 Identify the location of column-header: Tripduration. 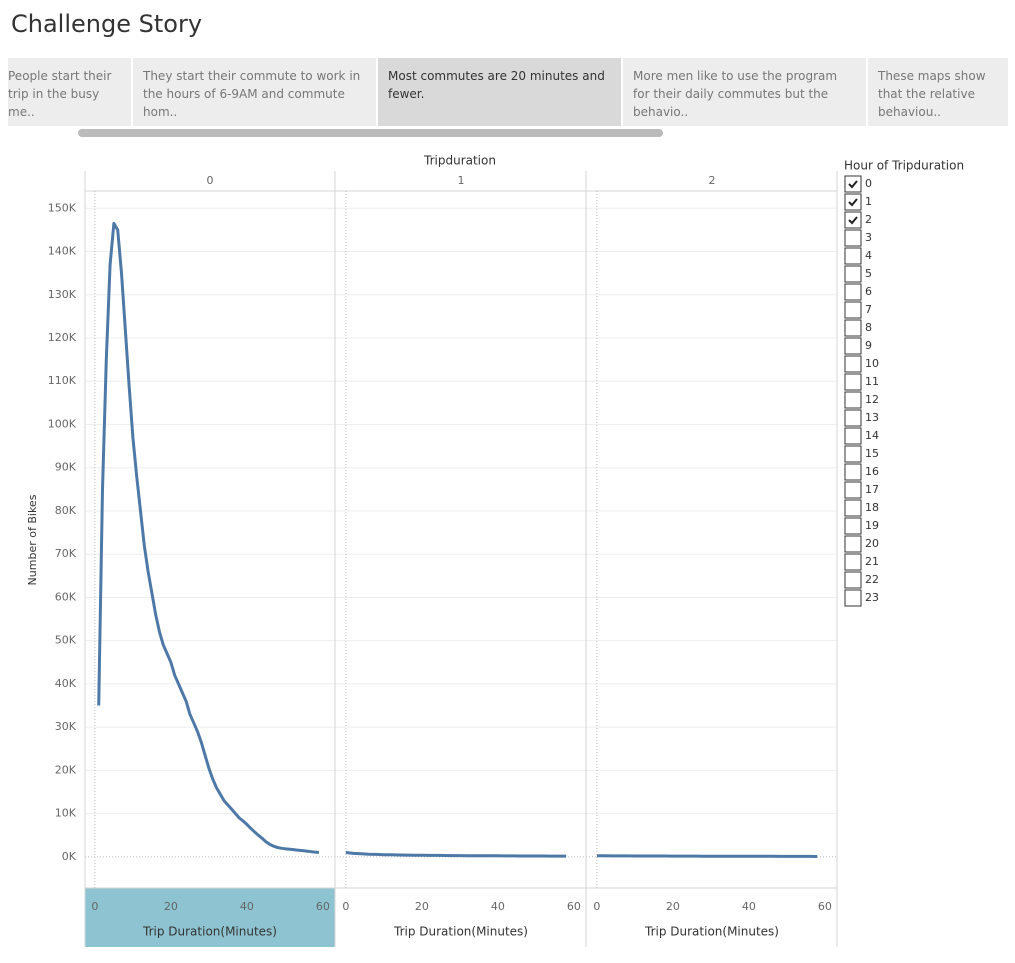
(459, 161).